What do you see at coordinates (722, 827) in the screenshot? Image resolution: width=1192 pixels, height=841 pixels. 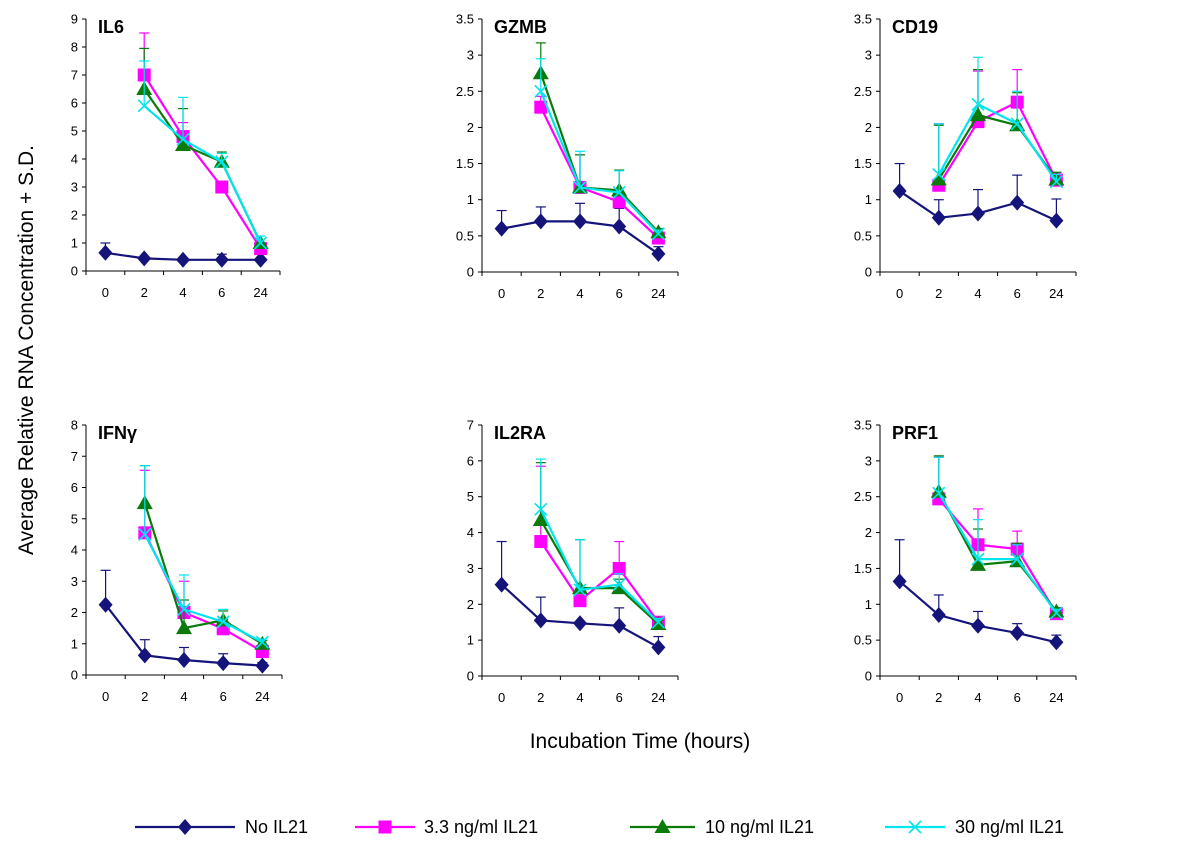 I see `legend-item-10-ng-ml-il21: 10 ng/ml IL21` at bounding box center [722, 827].